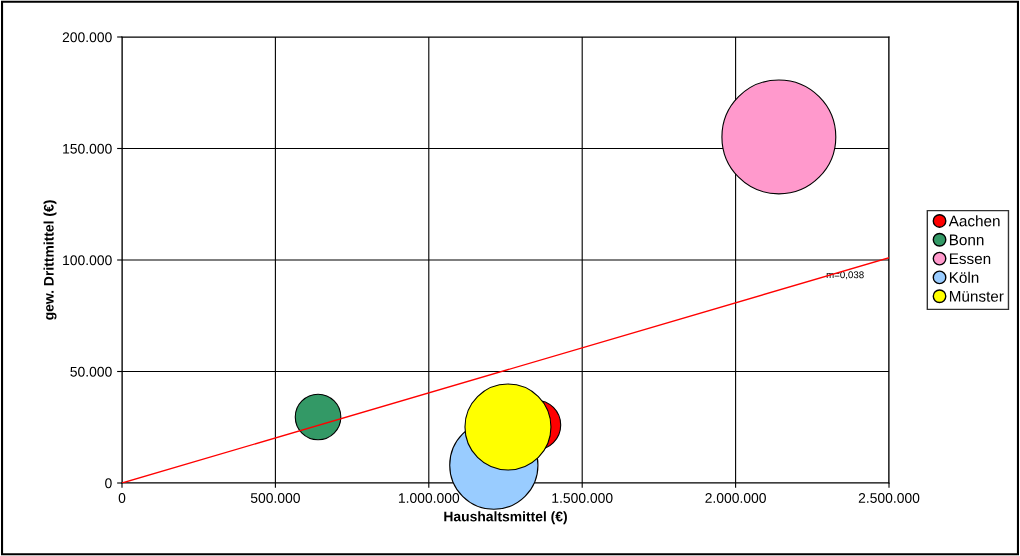  I want to click on y-tick-label: 150.000, so click(87, 148).